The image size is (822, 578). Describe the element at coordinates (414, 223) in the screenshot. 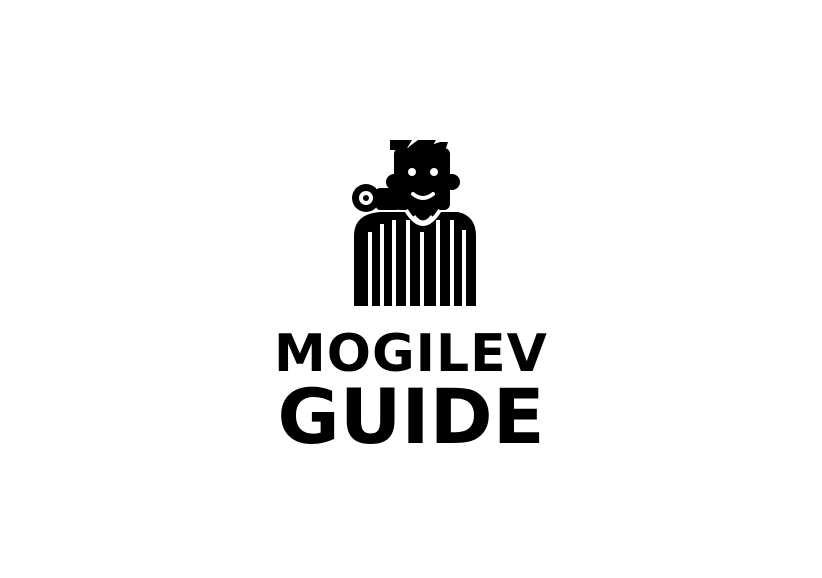

I see `guide-man-with-camera-icon` at that location.